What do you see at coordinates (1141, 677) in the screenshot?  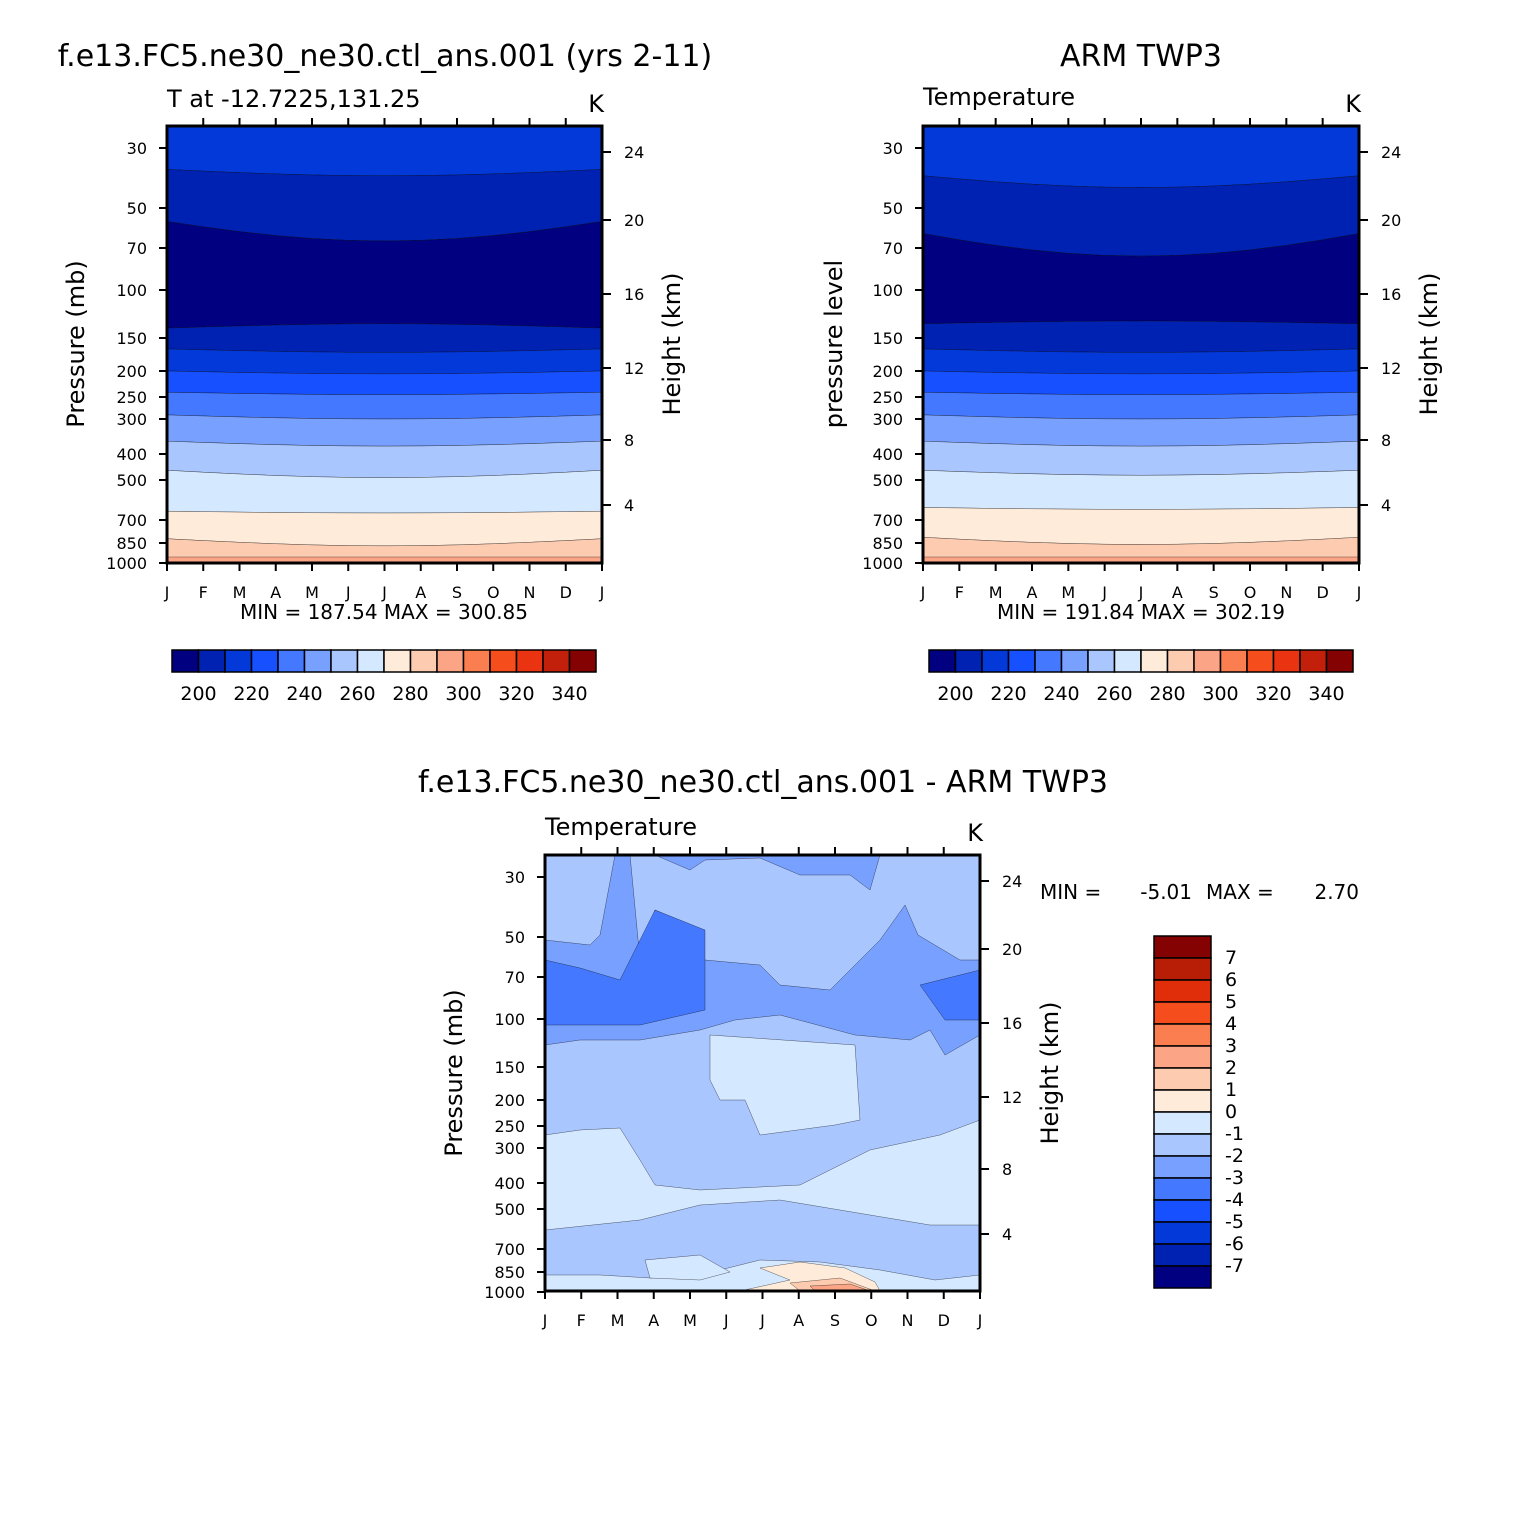 I see `colorbar: 200 220 240 260 280 300 320 340` at bounding box center [1141, 677].